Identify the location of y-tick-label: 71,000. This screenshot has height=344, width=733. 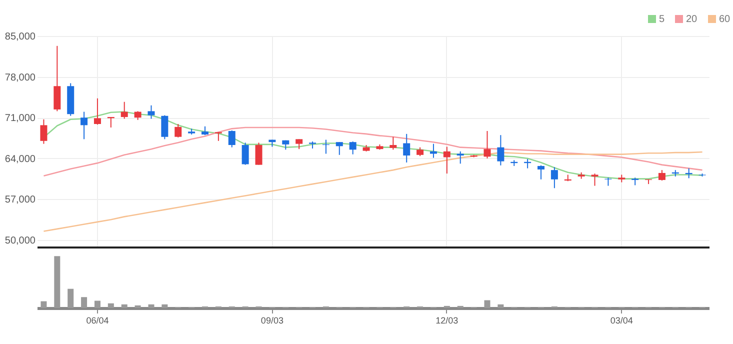
(20, 118).